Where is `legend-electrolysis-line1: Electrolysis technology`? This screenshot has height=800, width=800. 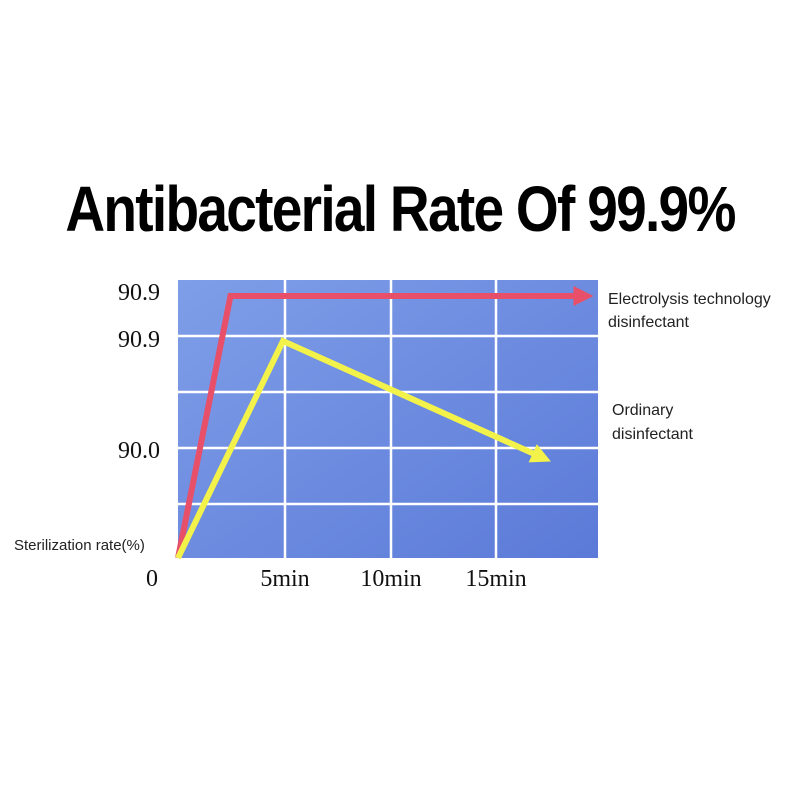 legend-electrolysis-line1: Electrolysis technology is located at coordinates (689, 299).